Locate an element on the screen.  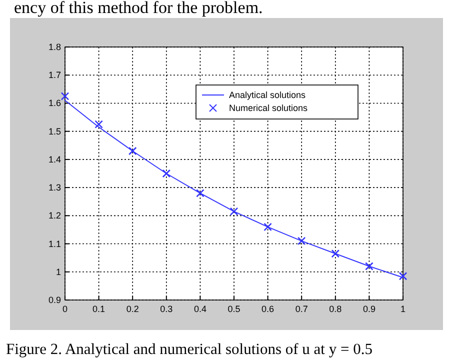
legend-label: Numerical solutions is located at coordinates (268, 108).